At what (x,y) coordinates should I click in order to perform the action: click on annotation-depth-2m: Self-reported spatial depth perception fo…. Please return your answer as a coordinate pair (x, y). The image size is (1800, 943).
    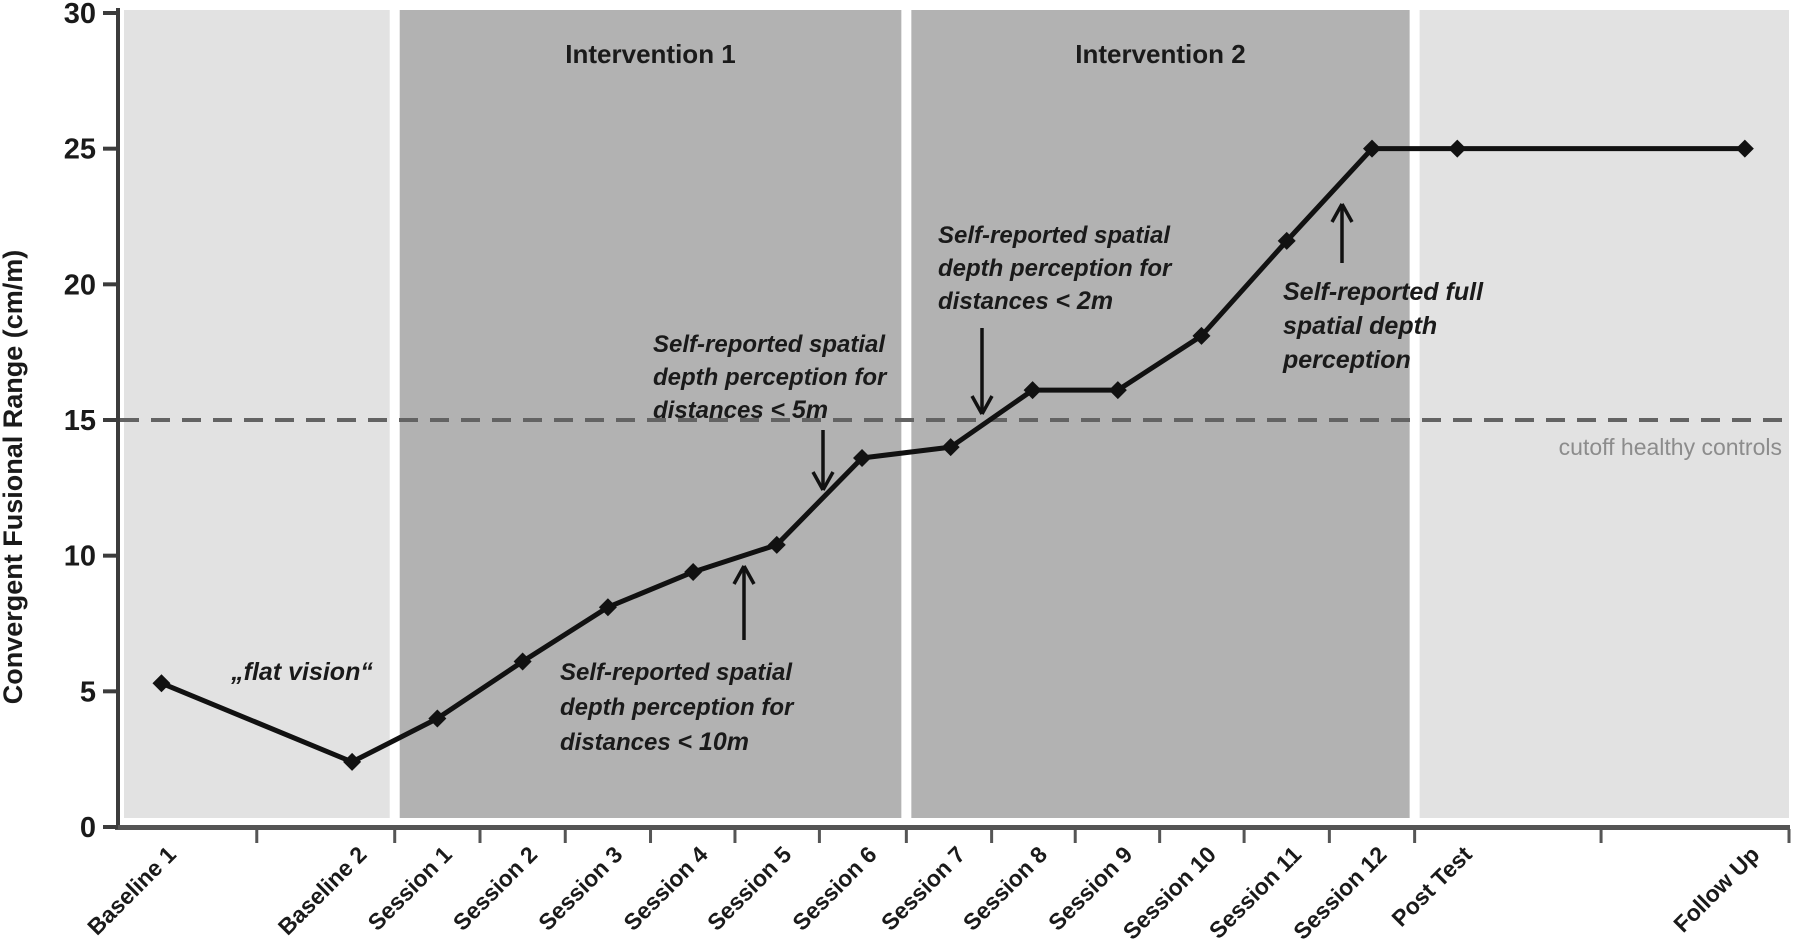
    Looking at the image, I should click on (1055, 318).